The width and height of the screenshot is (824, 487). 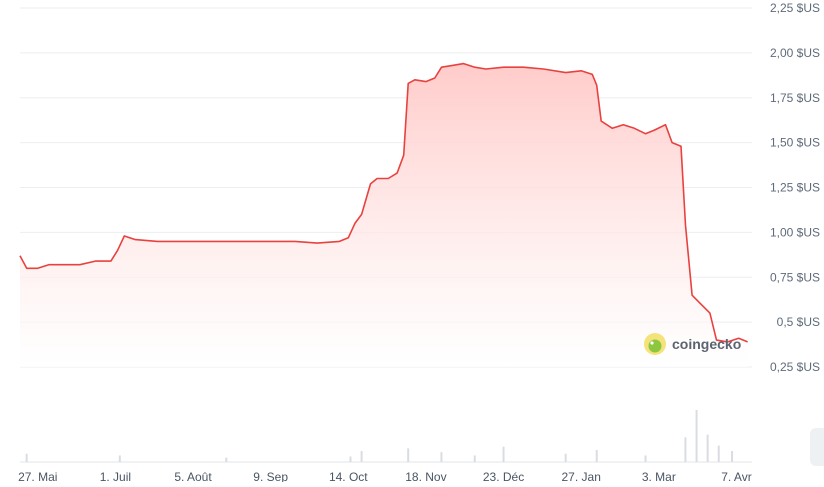 What do you see at coordinates (795, 277) in the screenshot?
I see `y-tick-label: 0,75 $US` at bounding box center [795, 277].